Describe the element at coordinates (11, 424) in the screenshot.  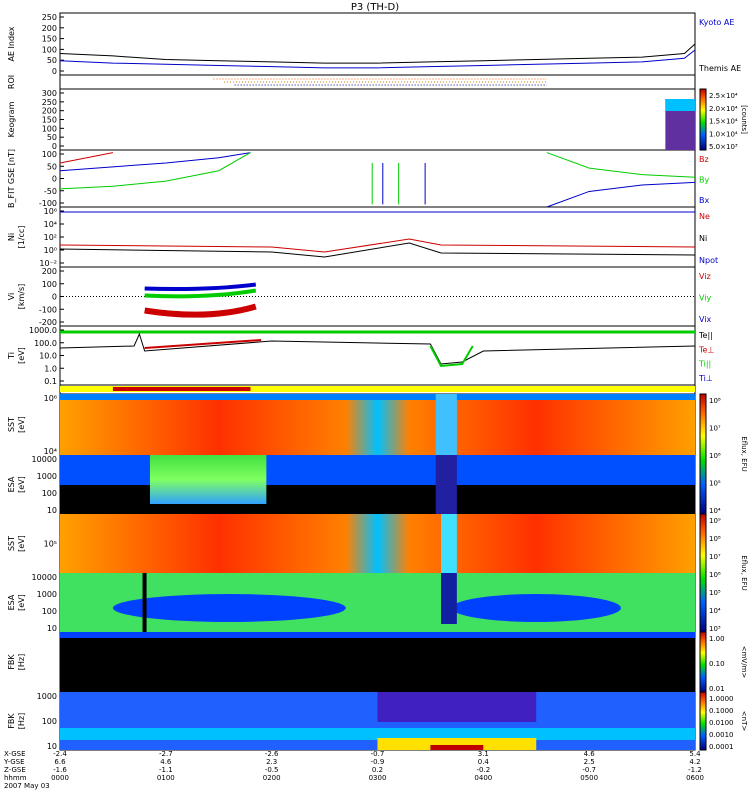
I see `ylabel-sst_i: SST` at that location.